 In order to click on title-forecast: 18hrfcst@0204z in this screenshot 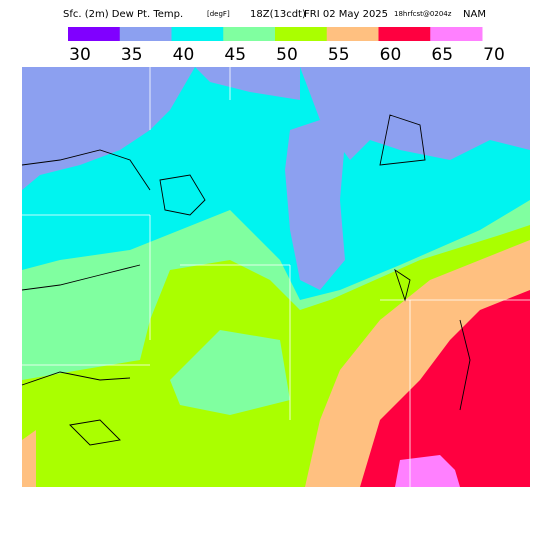, I will do `click(423, 14)`.